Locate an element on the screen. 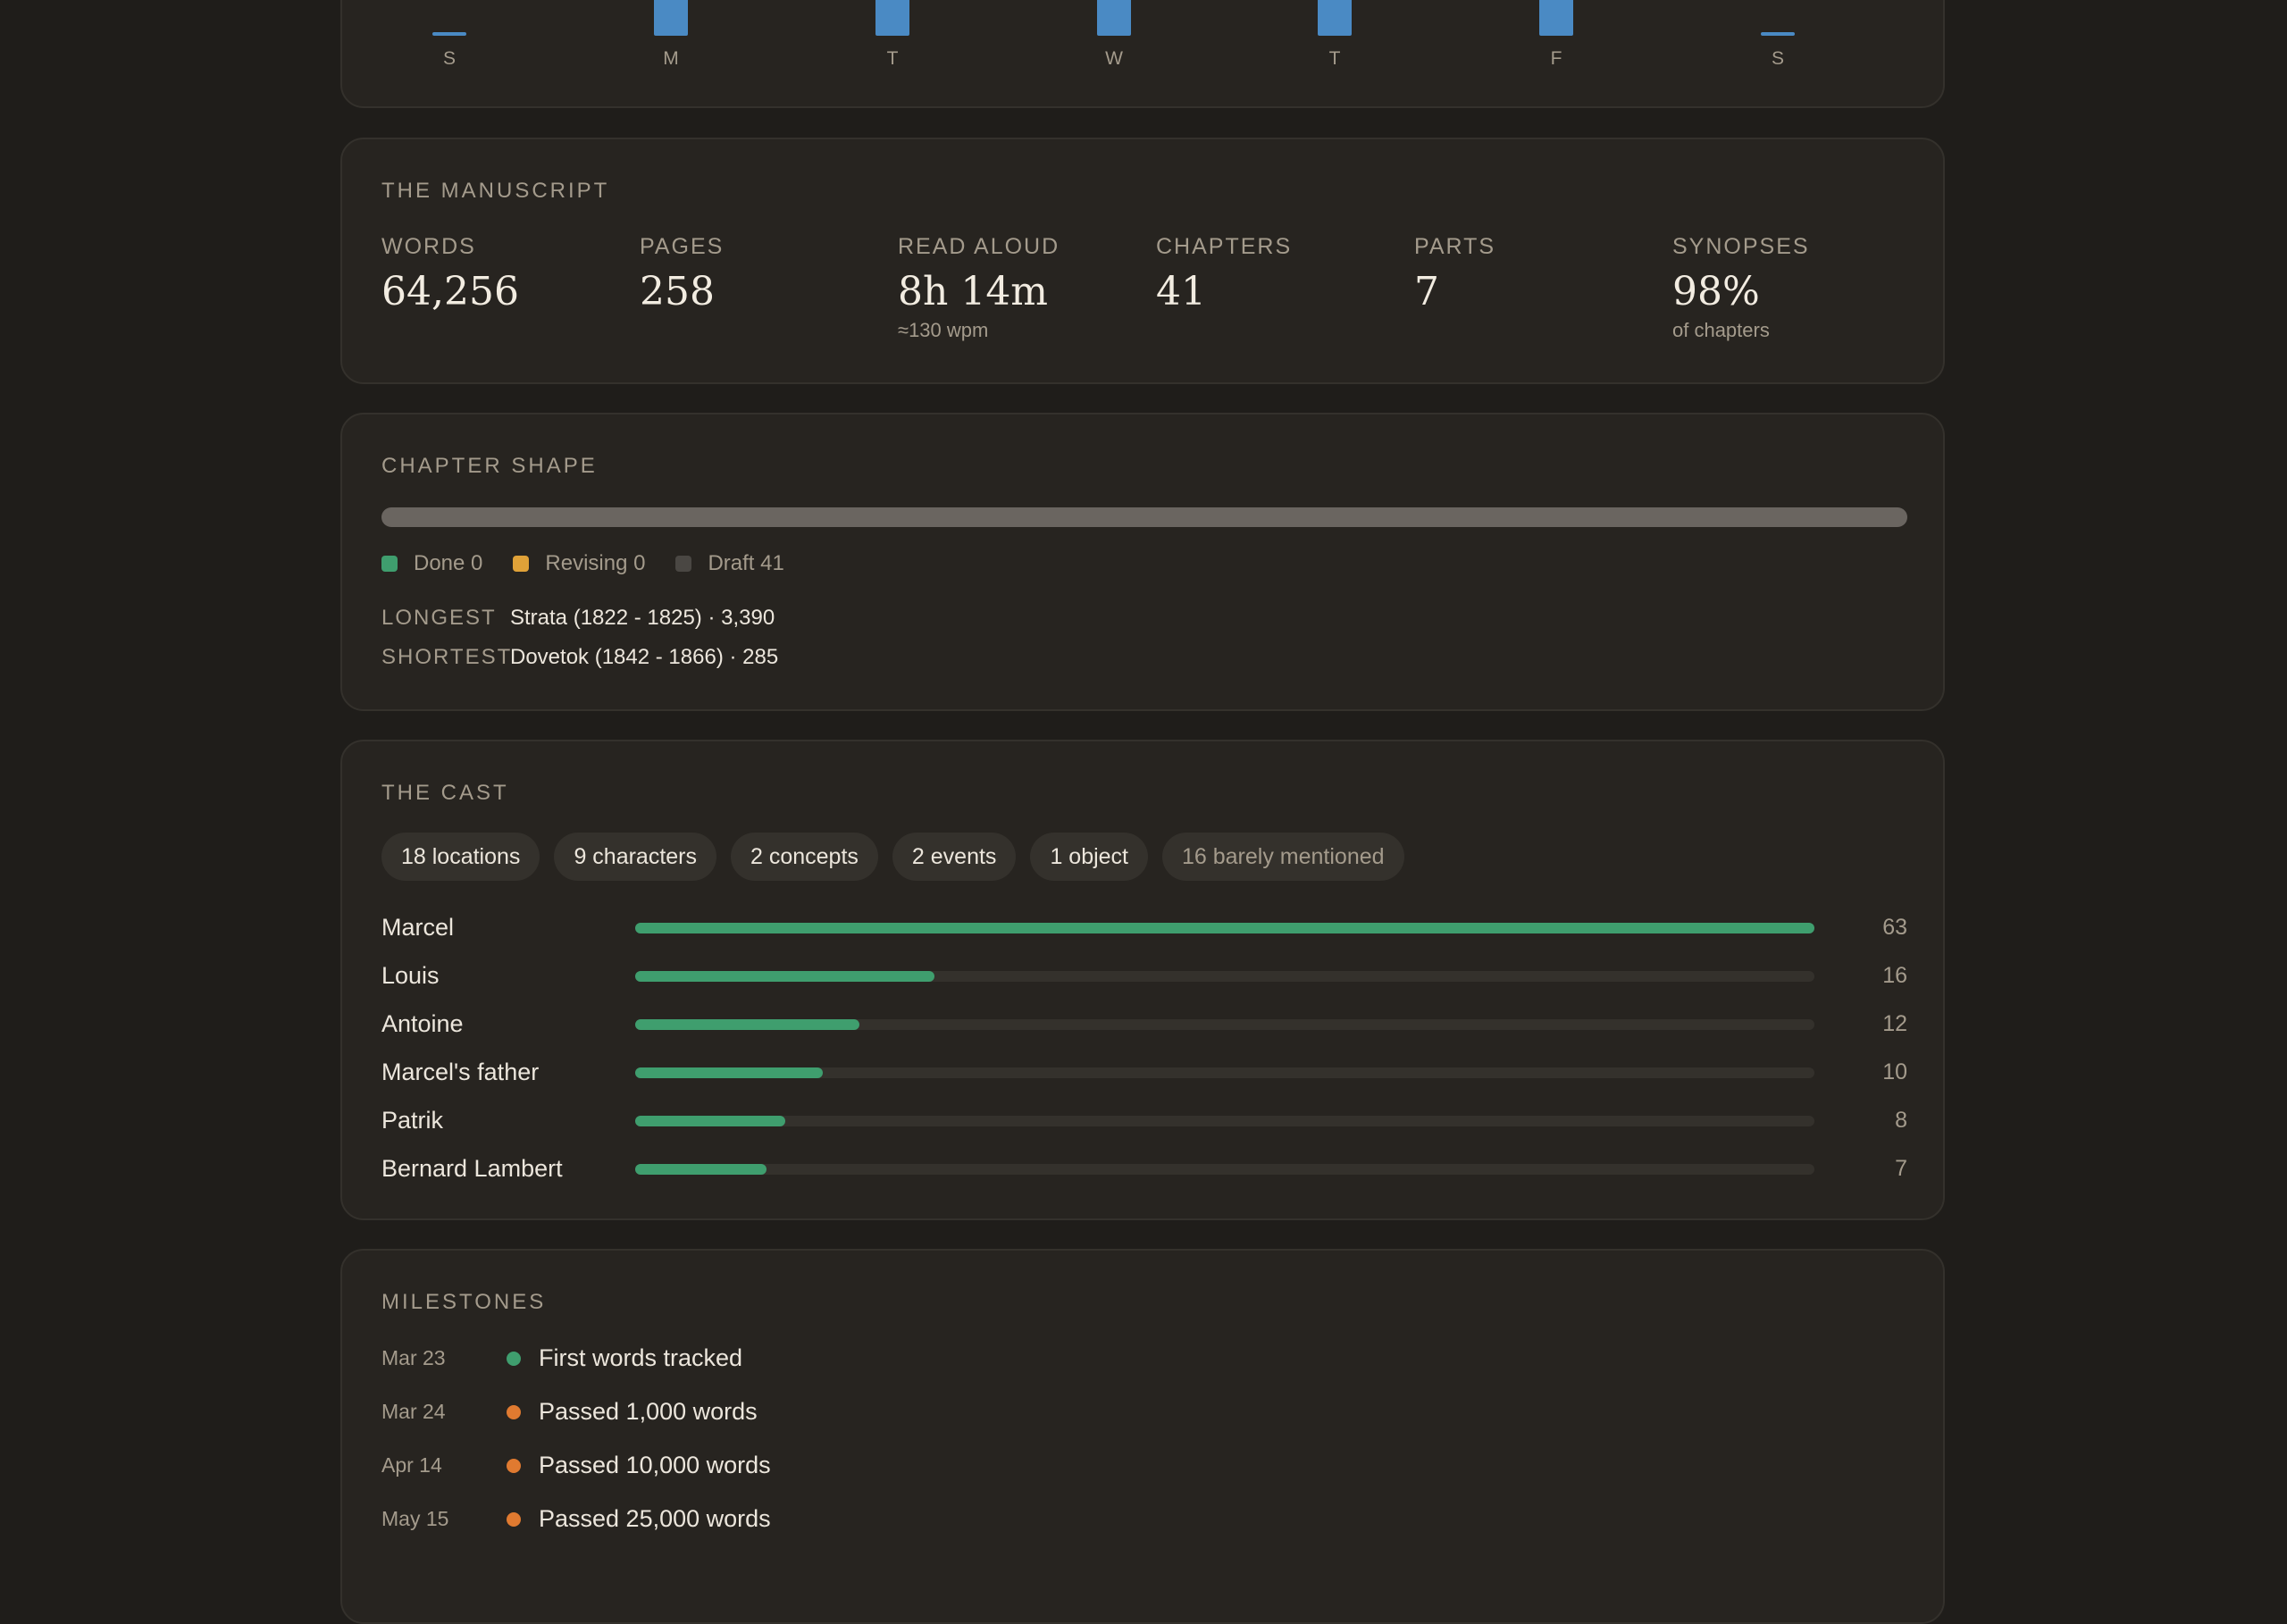  cast-name: Marcel is located at coordinates (418, 927).